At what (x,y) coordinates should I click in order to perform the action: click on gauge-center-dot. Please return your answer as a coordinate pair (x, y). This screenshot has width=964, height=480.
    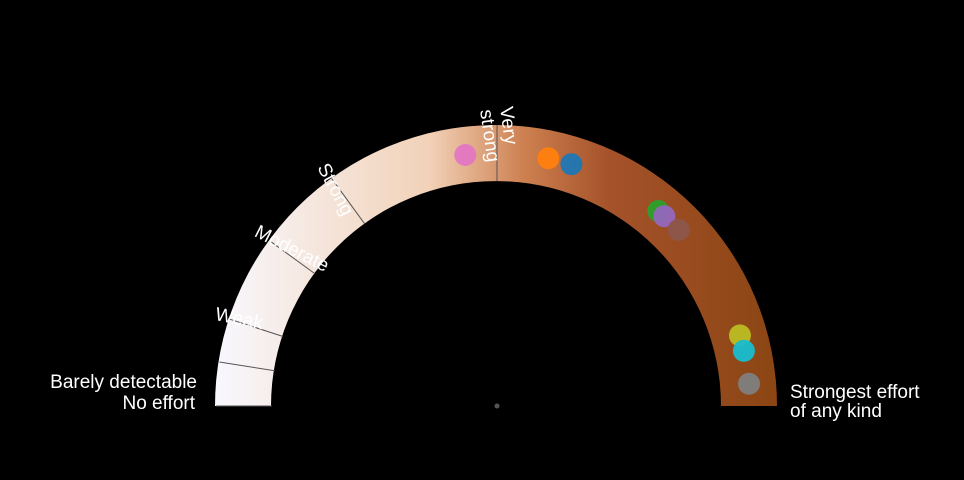
    Looking at the image, I should click on (497, 406).